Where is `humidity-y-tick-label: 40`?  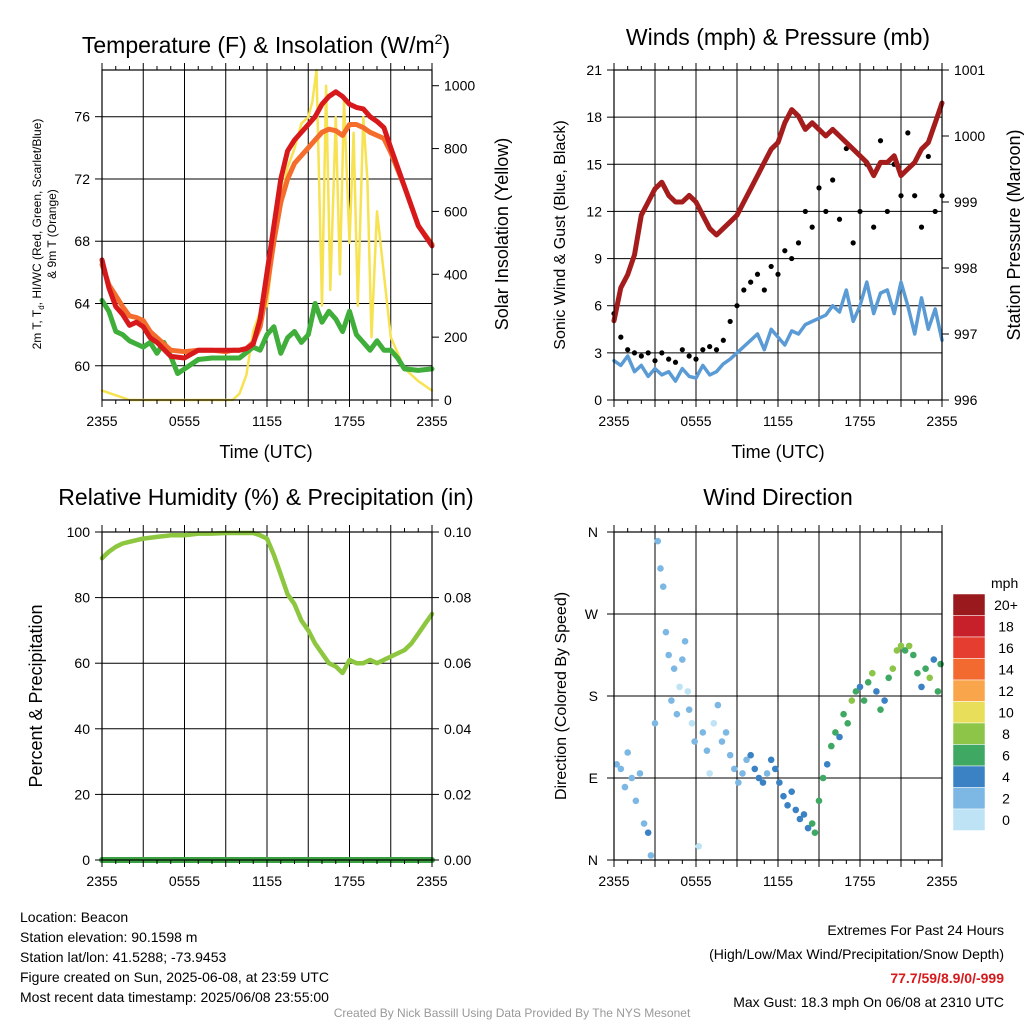
humidity-y-tick-label: 40 is located at coordinates (82, 729).